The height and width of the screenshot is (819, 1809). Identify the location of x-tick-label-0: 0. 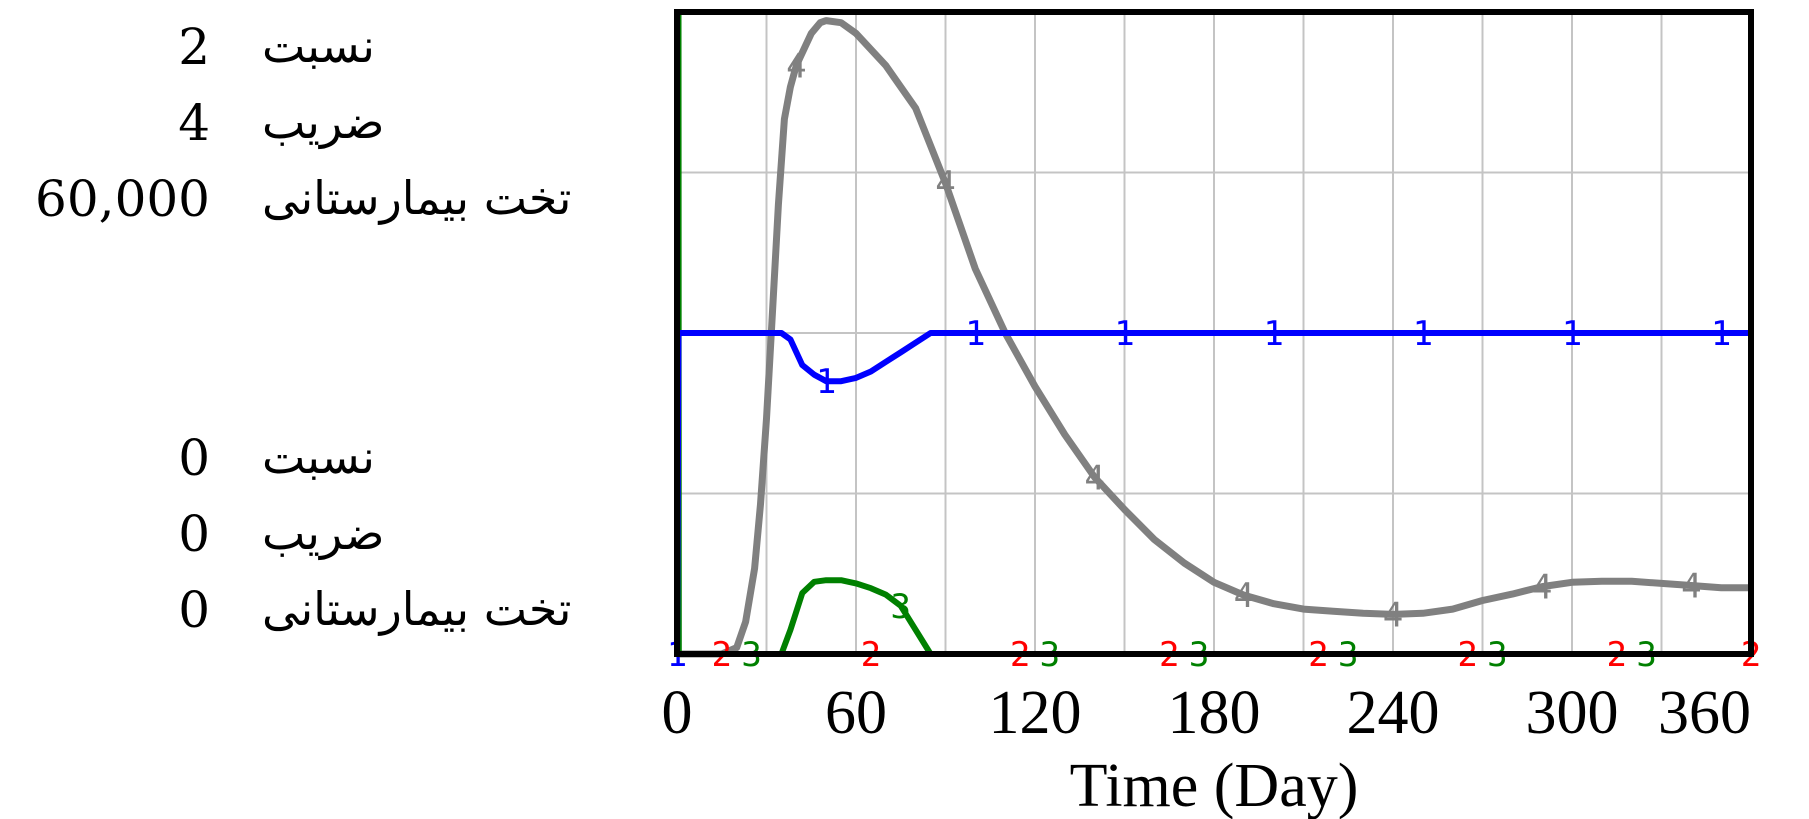
(677, 713).